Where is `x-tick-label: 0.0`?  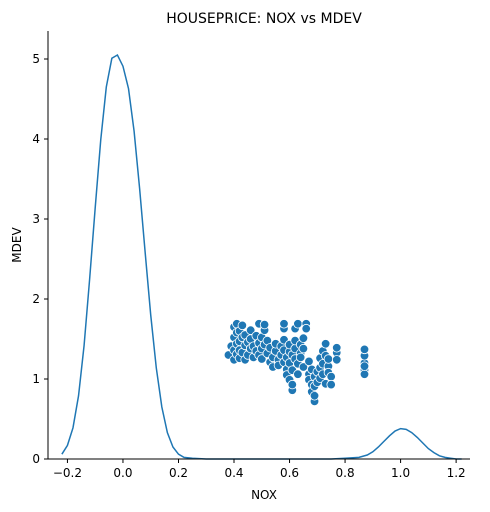 x-tick-label: 0.0 is located at coordinates (122, 473).